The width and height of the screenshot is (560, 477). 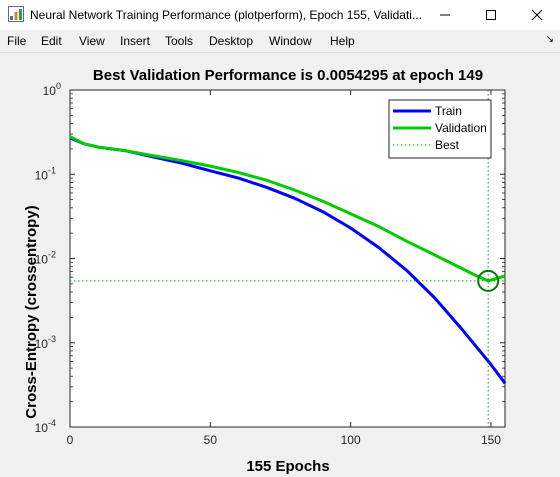 I want to click on y-tick-label: 10⁻³, so click(x=45, y=342).